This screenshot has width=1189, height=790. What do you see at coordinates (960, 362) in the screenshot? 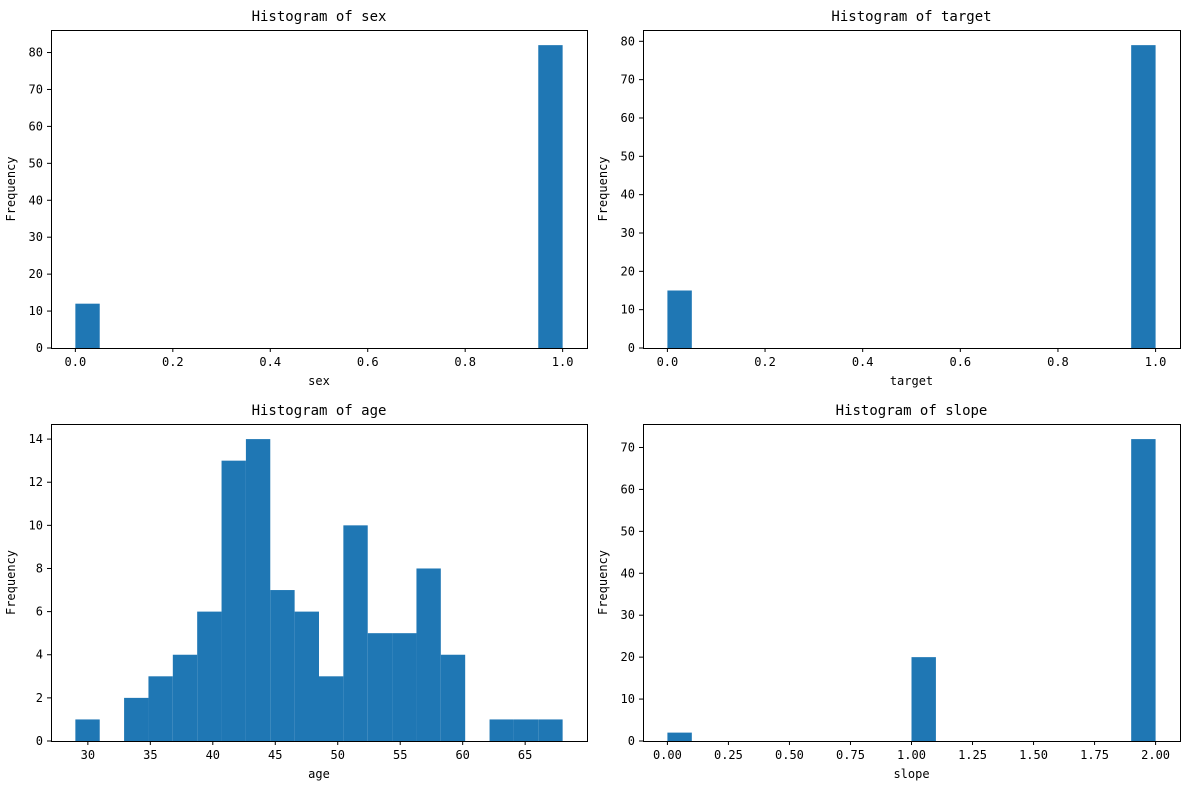
I see `xtick-label-target-3: 0.6` at bounding box center [960, 362].